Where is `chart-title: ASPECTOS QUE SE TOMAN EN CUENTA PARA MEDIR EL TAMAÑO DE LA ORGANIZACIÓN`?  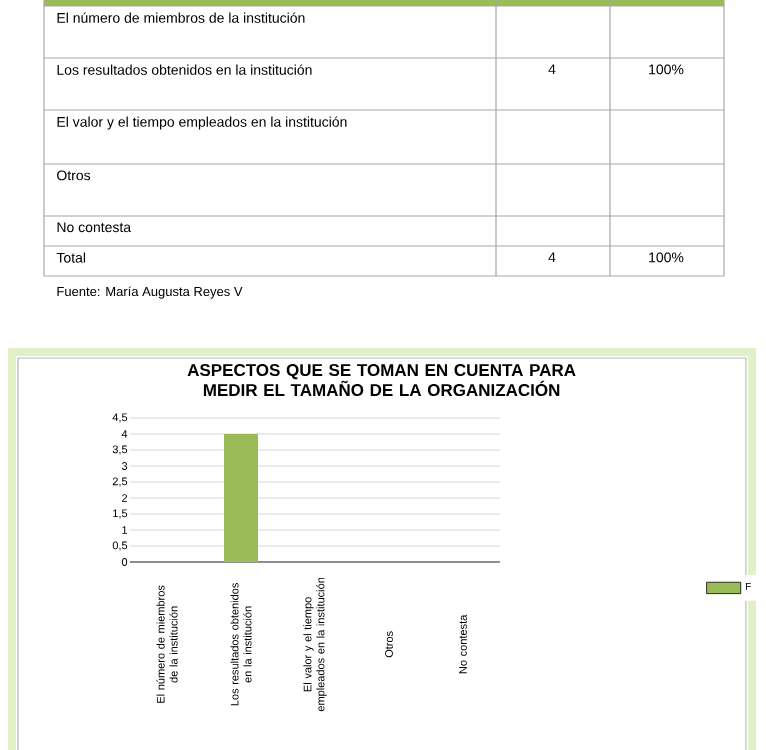 chart-title: ASPECTOS QUE SE TOMAN EN CUENTA PARA MEDIR EL TAMAÑO DE LA ORGANIZACIÓN is located at coordinates (381, 380).